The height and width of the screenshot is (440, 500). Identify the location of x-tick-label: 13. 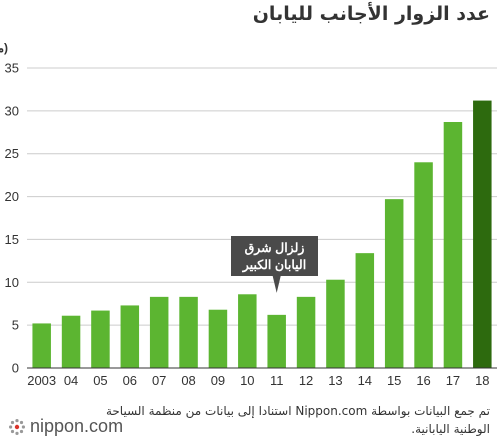
(335, 380).